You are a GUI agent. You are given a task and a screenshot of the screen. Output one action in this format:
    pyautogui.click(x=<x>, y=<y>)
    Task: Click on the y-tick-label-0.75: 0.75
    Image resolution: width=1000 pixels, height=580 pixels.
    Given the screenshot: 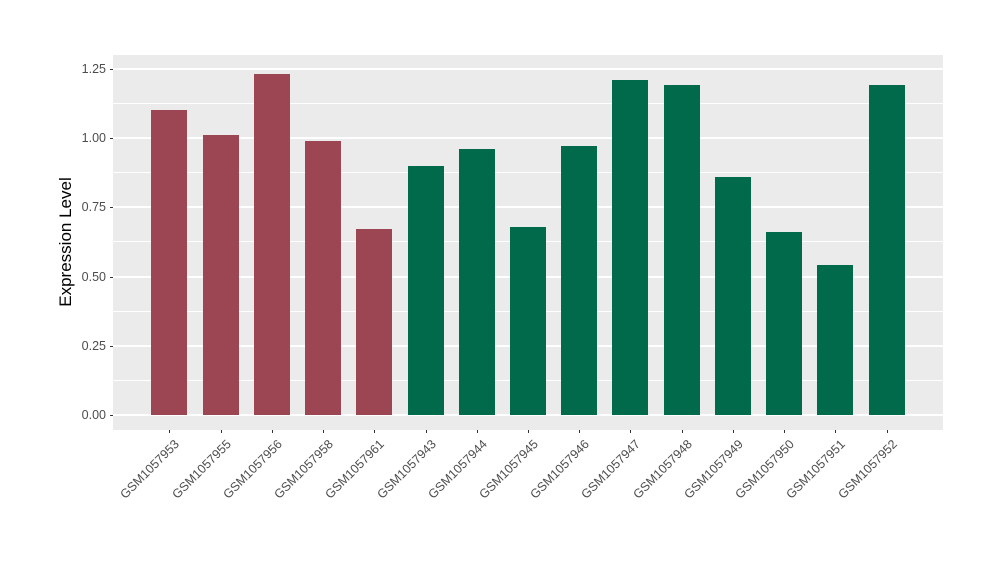 What is the action you would take?
    pyautogui.click(x=93, y=207)
    